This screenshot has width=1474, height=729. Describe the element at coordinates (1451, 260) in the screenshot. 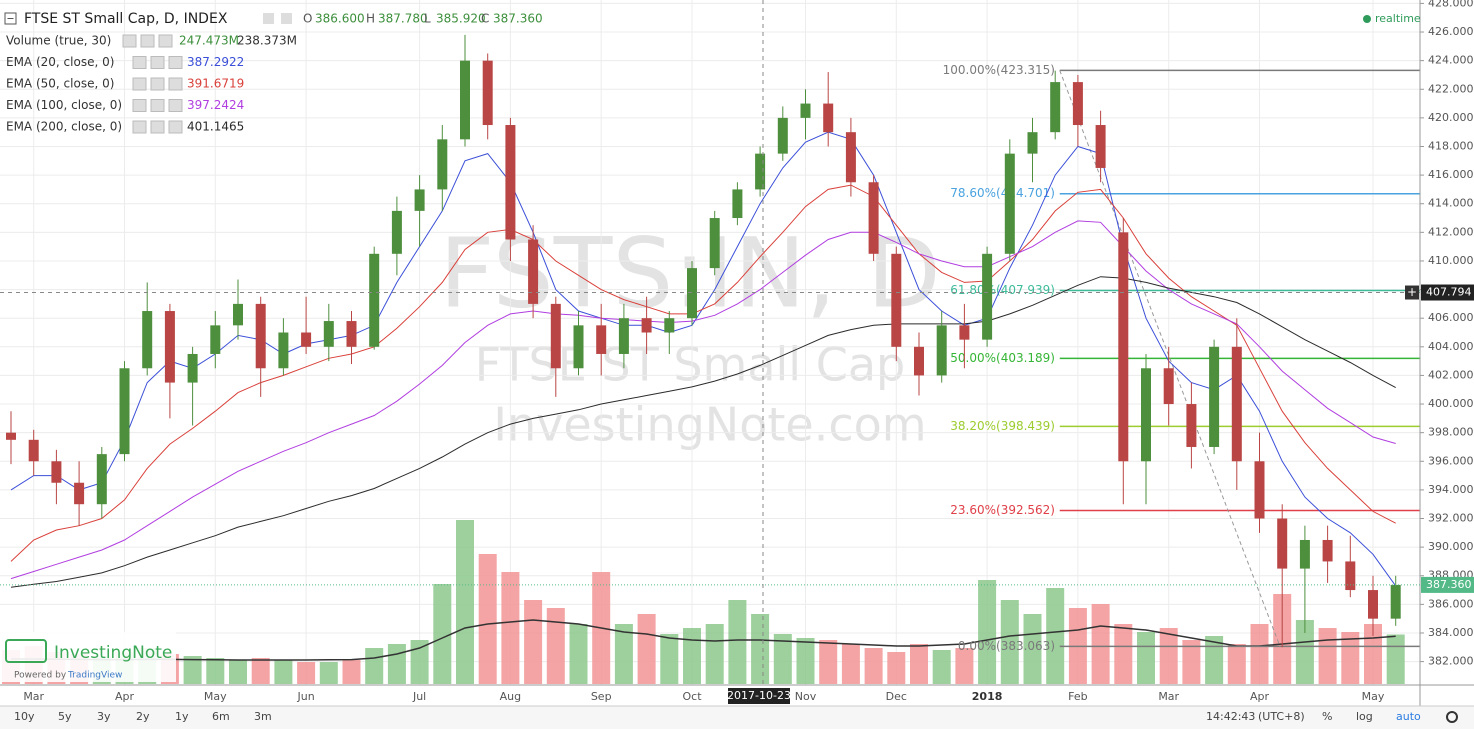

I see `y-tick-label: 410.000` at that location.